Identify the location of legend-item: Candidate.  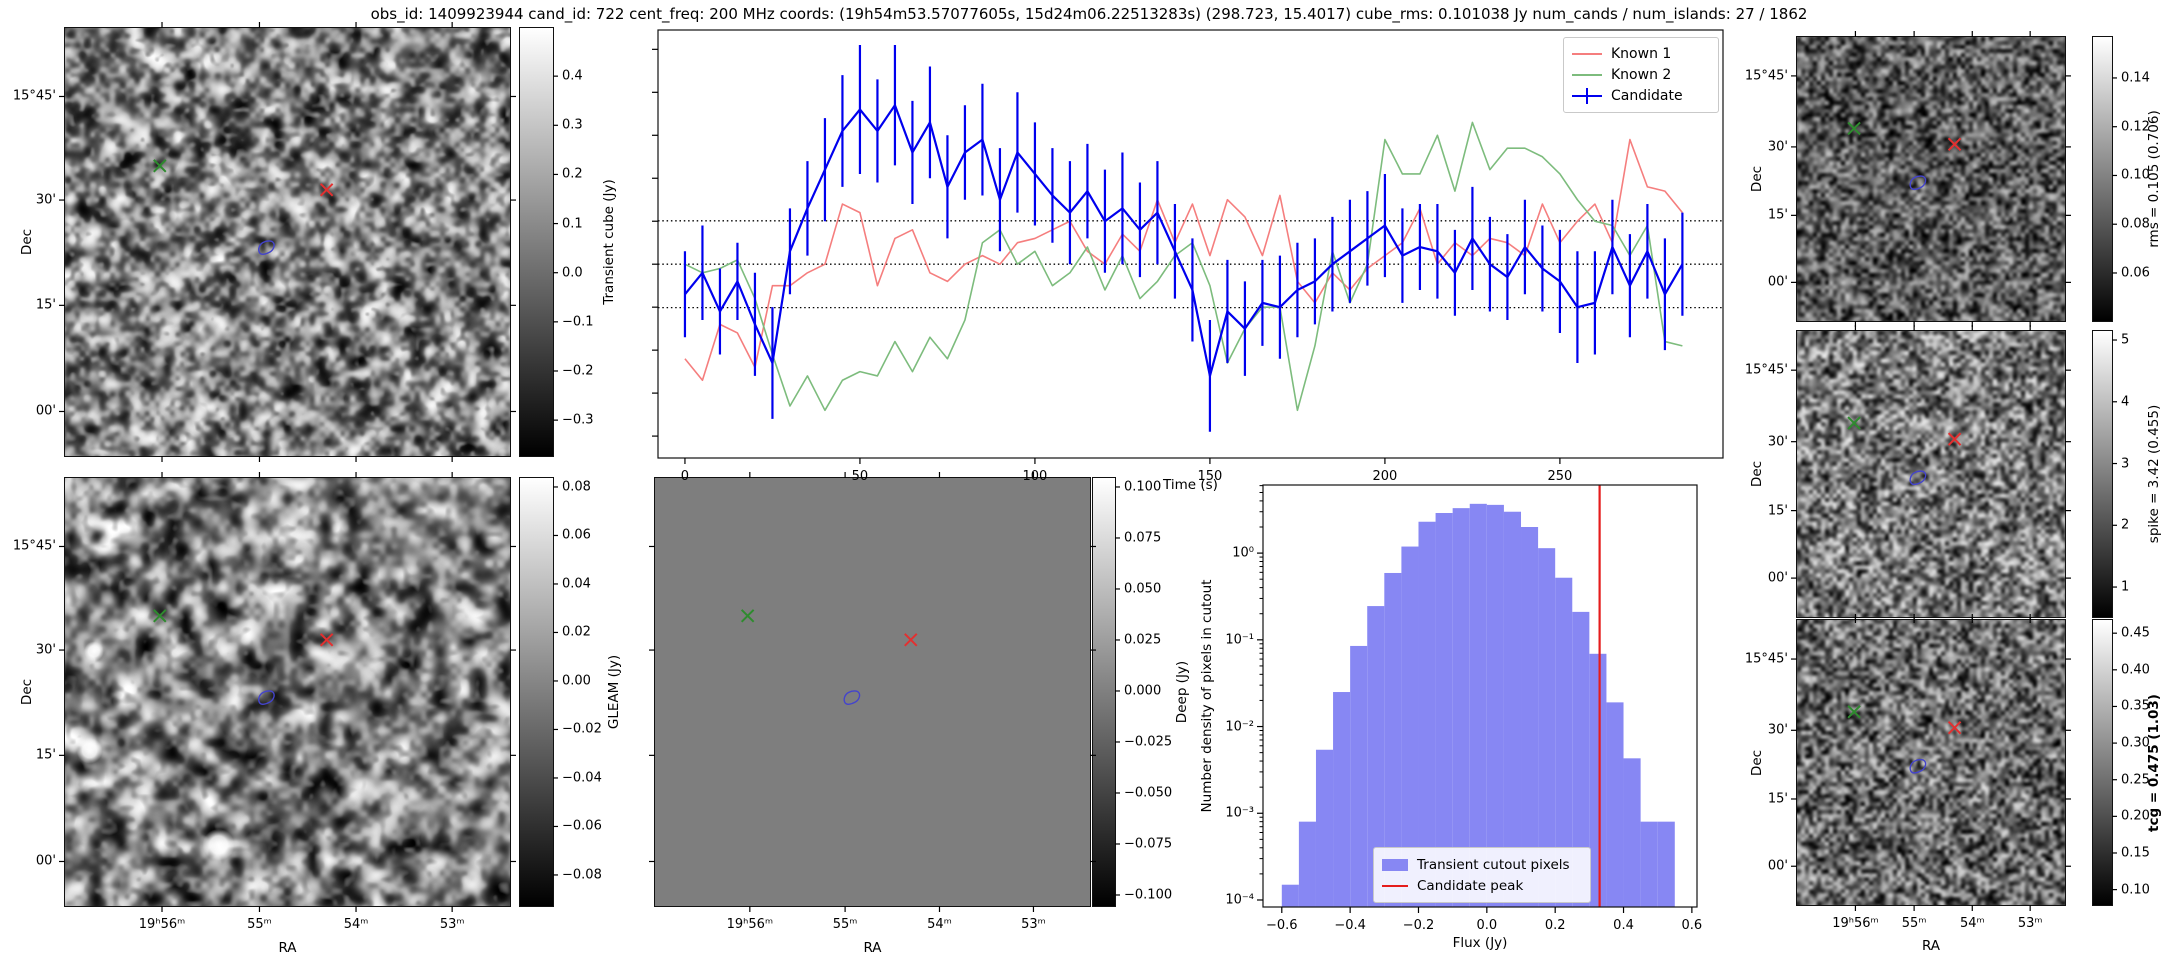
(1640, 95).